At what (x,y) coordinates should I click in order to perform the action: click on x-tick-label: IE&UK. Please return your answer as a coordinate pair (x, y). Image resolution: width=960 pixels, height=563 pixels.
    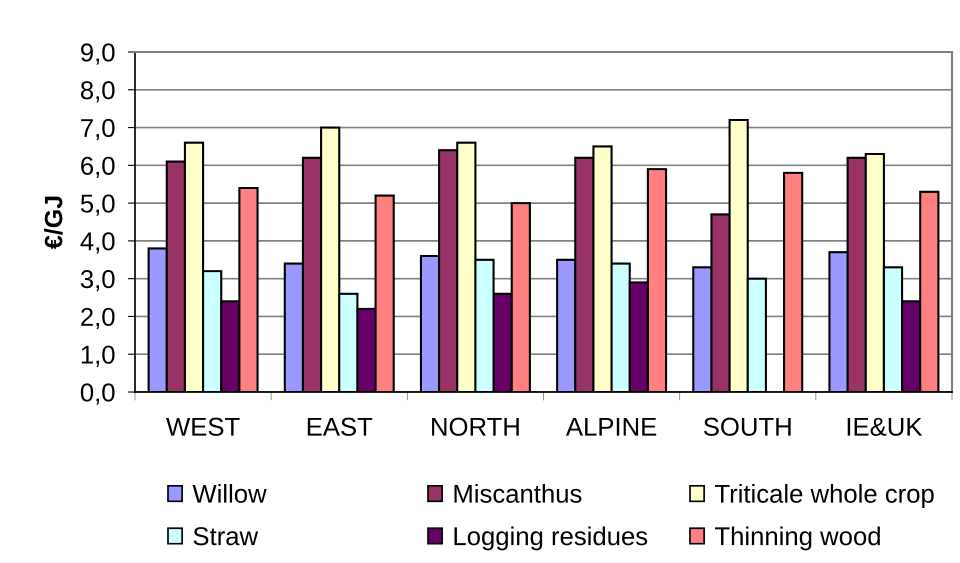
    Looking at the image, I should click on (885, 427).